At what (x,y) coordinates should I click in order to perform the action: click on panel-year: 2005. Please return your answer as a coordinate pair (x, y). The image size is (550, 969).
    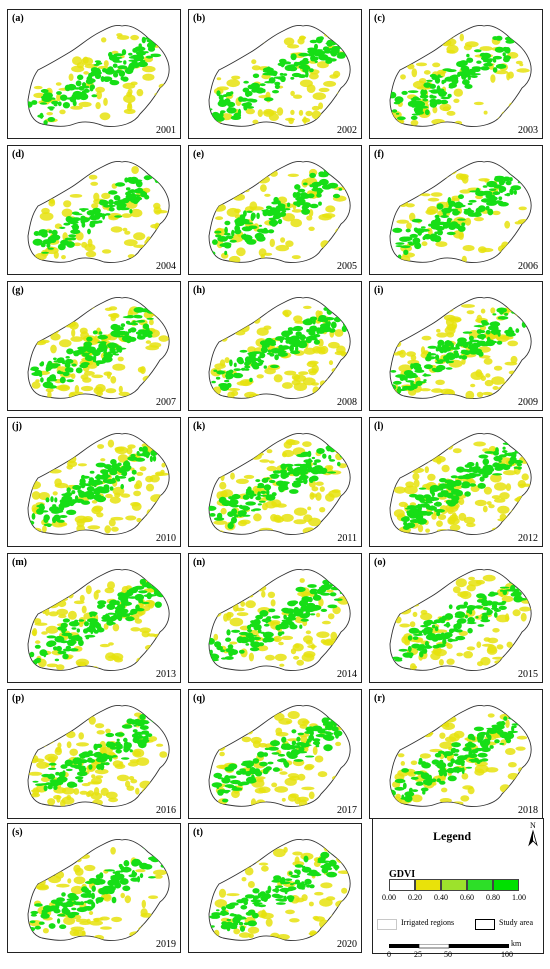
    Looking at the image, I should click on (347, 266).